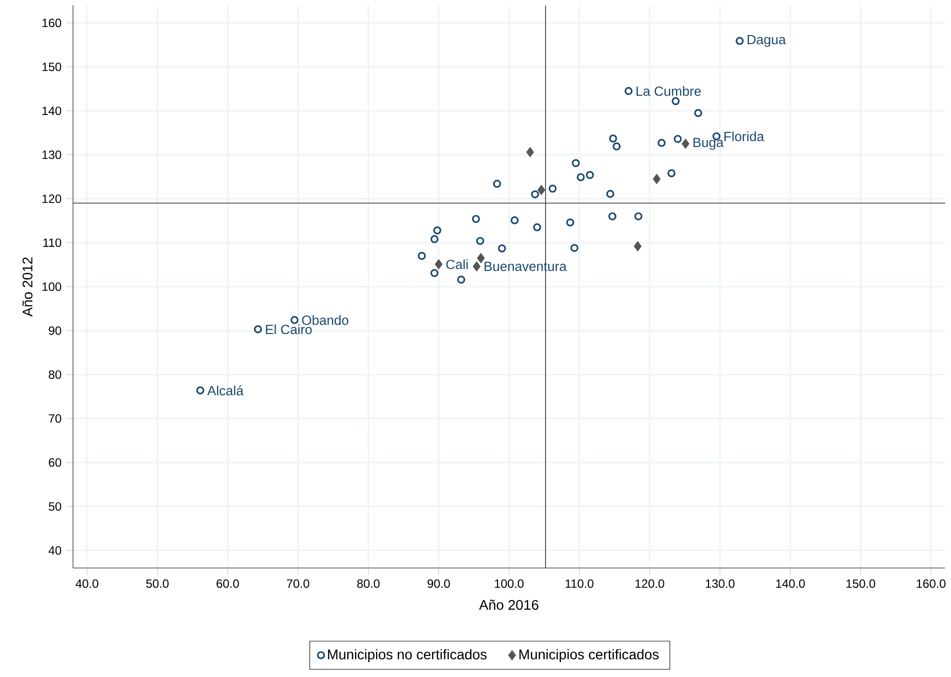  What do you see at coordinates (790, 583) in the screenshot?
I see `x-tick-label: 140.0` at bounding box center [790, 583].